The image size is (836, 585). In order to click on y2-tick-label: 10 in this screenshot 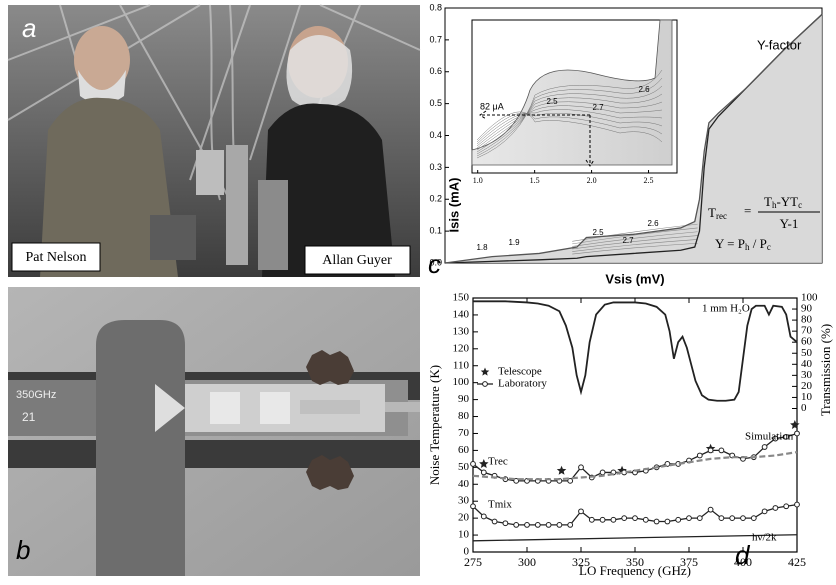, I will do `click(807, 397)`.